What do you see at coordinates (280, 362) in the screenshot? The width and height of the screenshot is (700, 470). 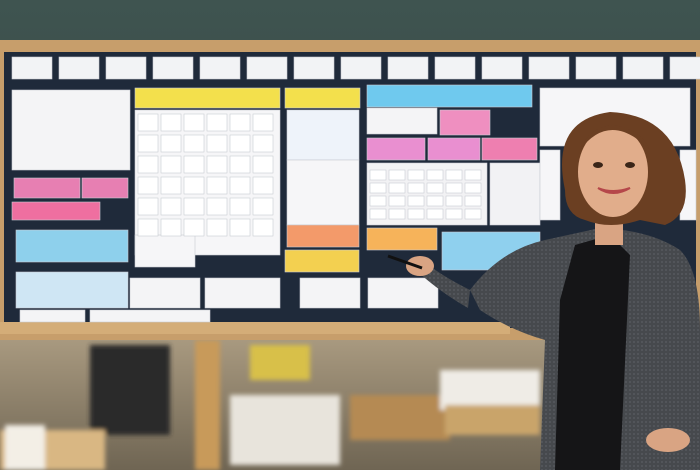 I see `yellow-box` at bounding box center [280, 362].